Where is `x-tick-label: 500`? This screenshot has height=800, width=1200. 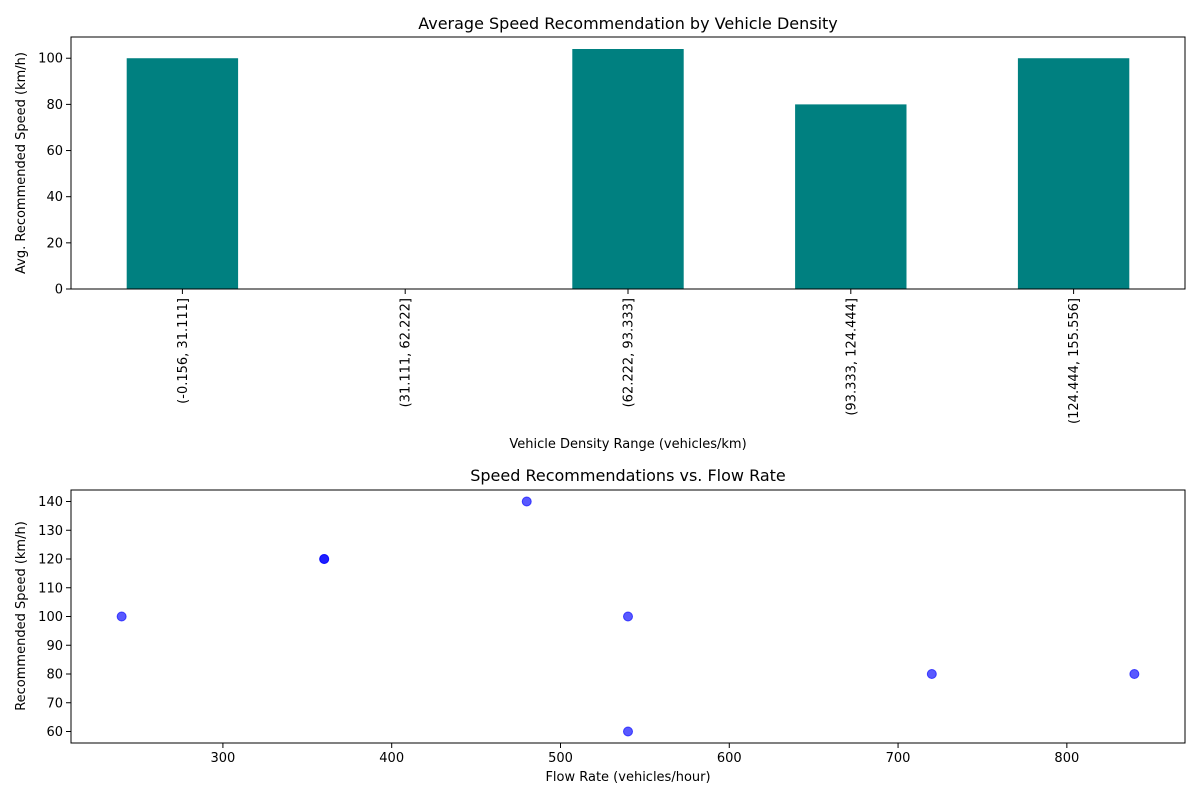
x-tick-label: 500 is located at coordinates (560, 758).